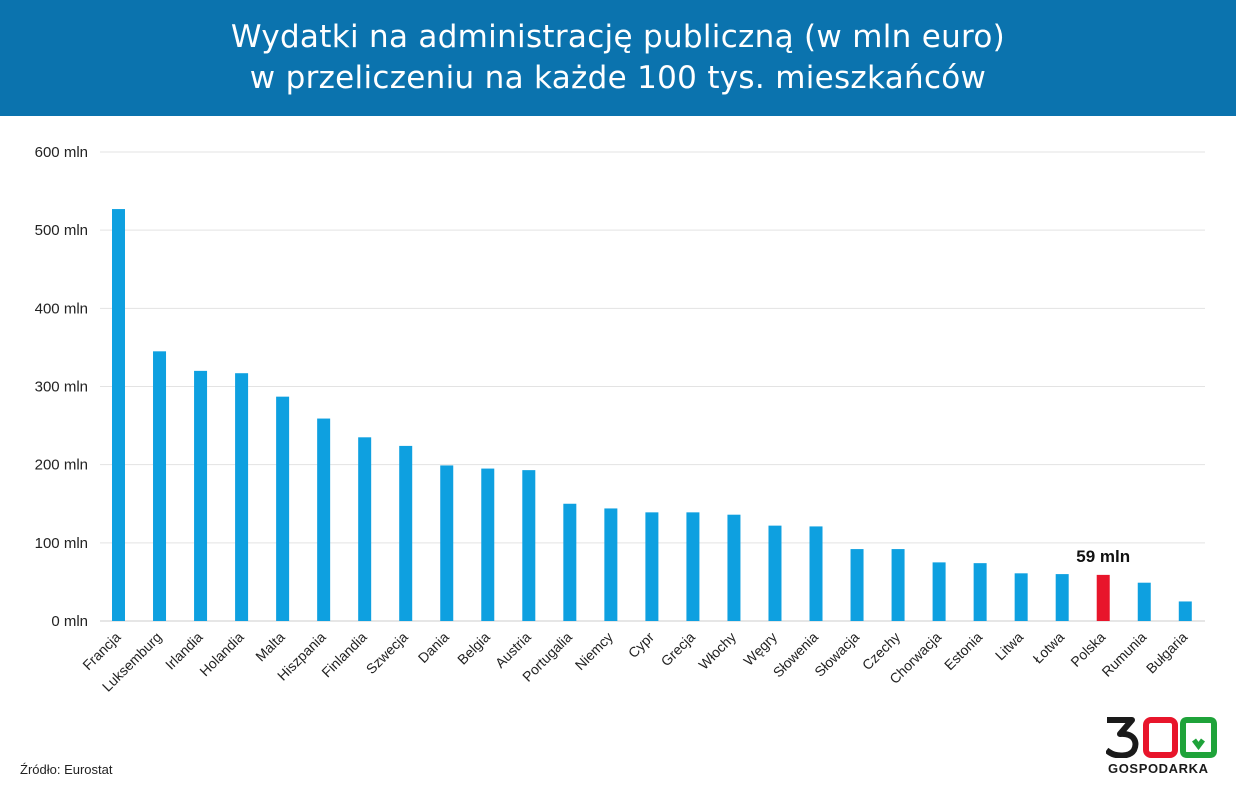  Describe the element at coordinates (836, 654) in the screenshot. I see `x-tick-label: Słowacja` at that location.